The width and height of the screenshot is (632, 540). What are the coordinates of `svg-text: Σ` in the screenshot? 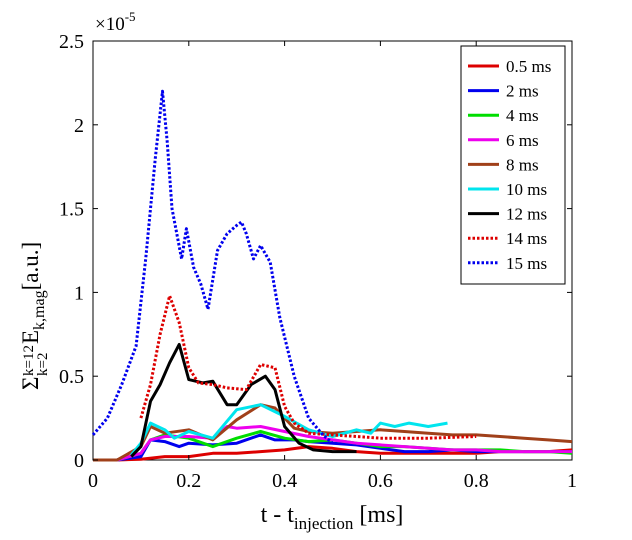 It's located at (30, 383).